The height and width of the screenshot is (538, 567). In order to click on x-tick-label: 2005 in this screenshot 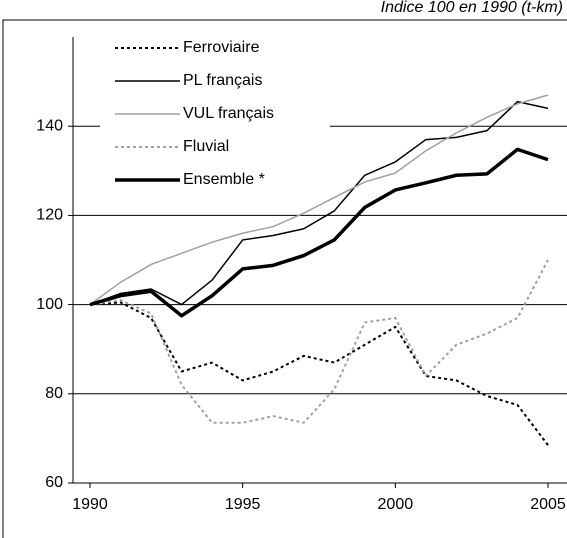, I will do `click(548, 504)`.